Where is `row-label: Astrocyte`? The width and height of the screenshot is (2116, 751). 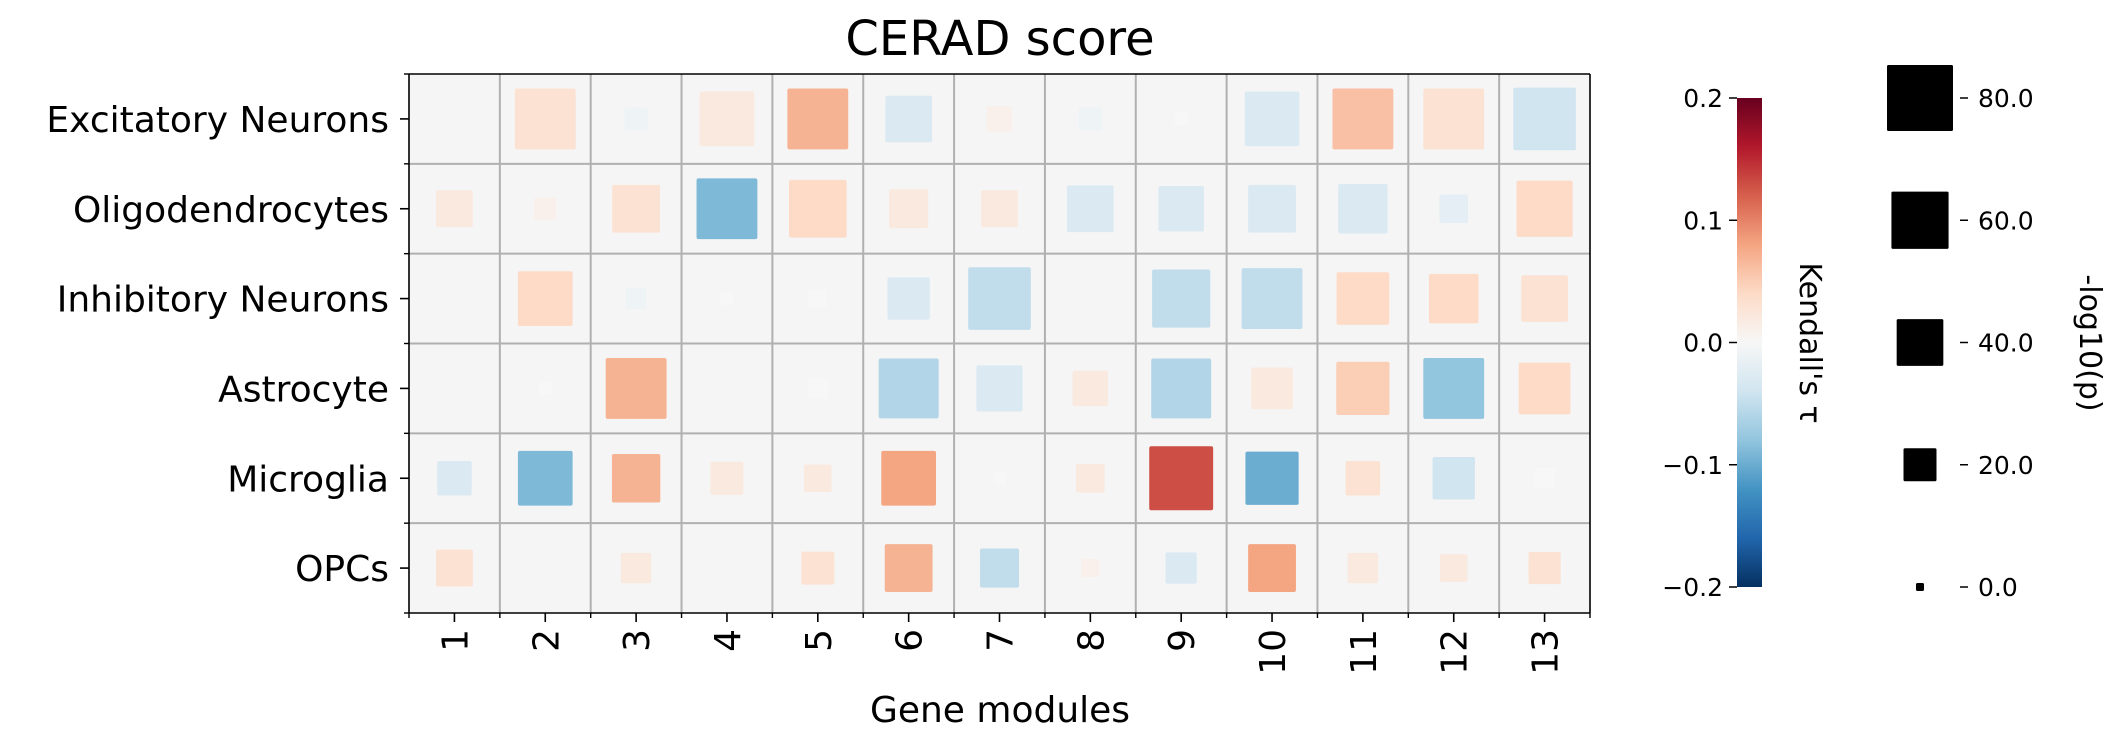 row-label: Astrocyte is located at coordinates (303, 389).